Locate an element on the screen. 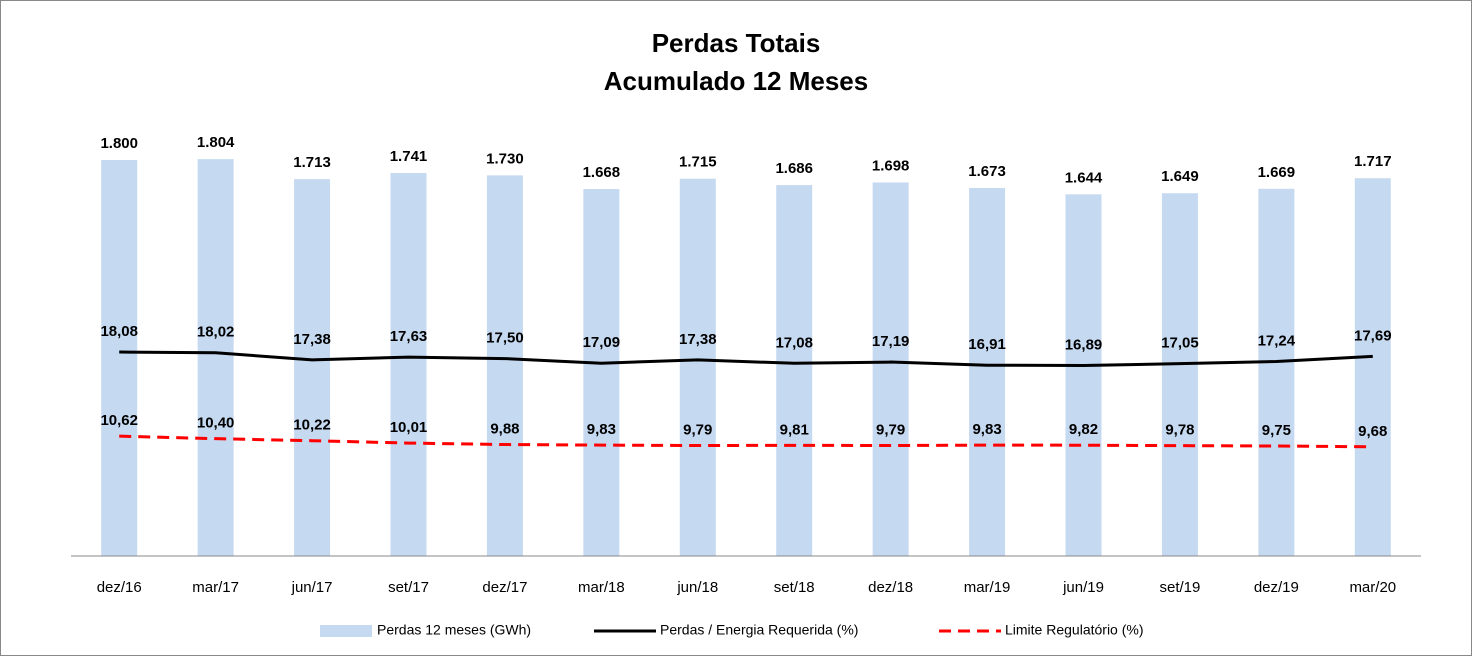 The height and width of the screenshot is (656, 1472). line-value-label: 17,05 is located at coordinates (1180, 343).